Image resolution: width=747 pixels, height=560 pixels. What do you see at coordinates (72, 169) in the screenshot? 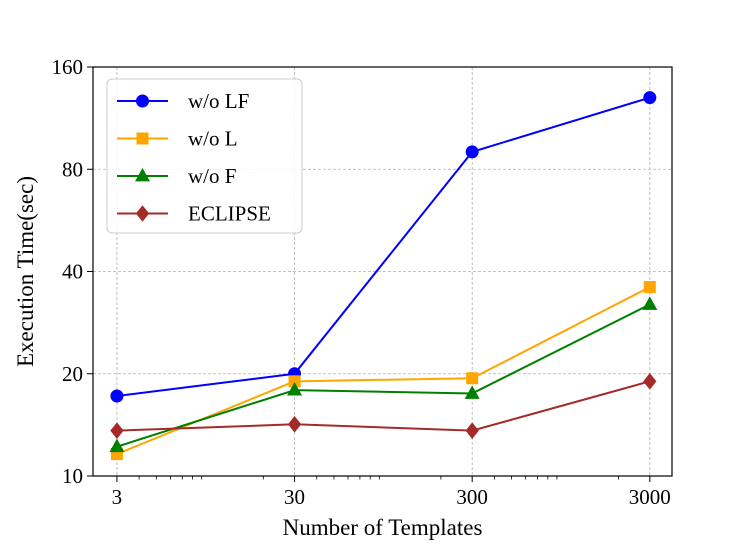
I see `y-tick-label: 80` at bounding box center [72, 169].